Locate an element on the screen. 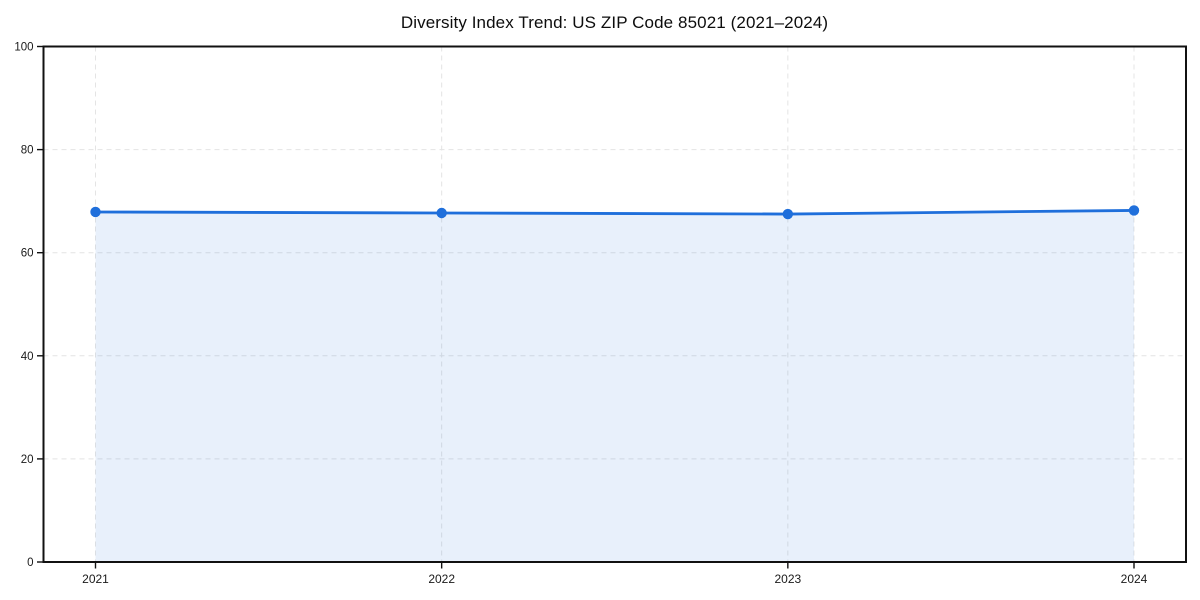 Image resolution: width=1200 pixels, height=600 pixels. x-tick-label-2023: 2023 is located at coordinates (787, 579).